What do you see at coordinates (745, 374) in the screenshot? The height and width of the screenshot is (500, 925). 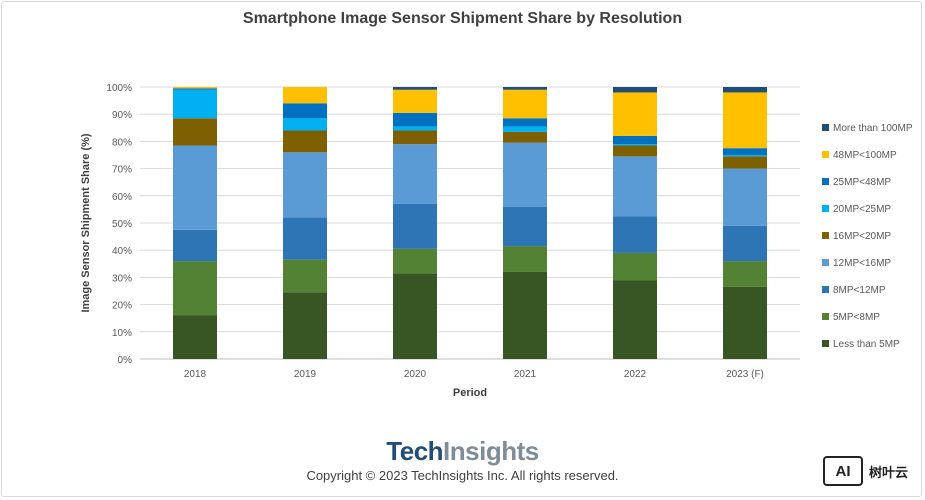 I see `x-tick-label: 2023 (F)` at bounding box center [745, 374].